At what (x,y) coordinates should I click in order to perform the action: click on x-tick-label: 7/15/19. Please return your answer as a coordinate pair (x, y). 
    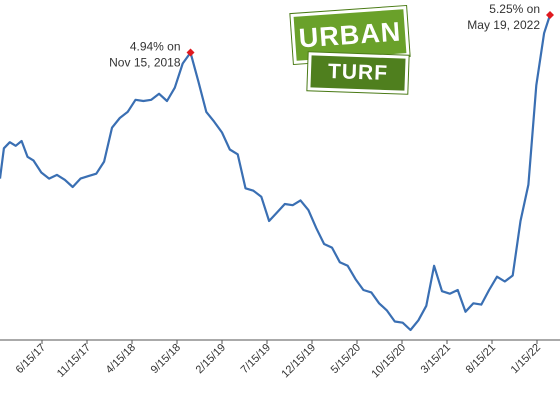
    Looking at the image, I should click on (256, 359).